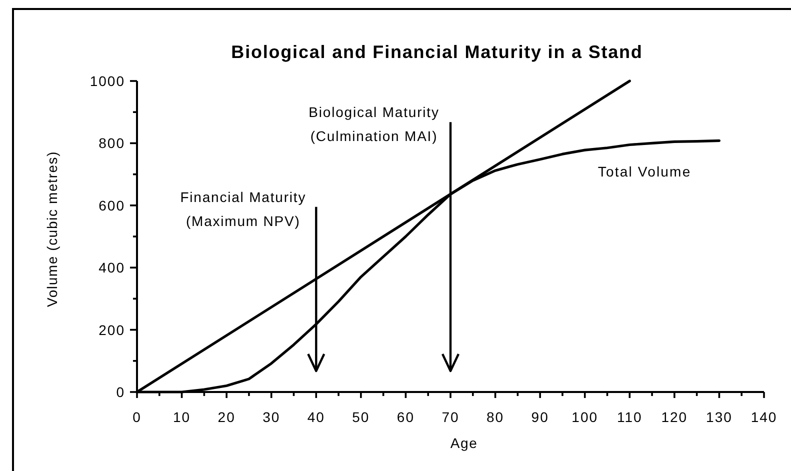 The height and width of the screenshot is (471, 791). Describe the element at coordinates (405, 417) in the screenshot. I see `x-tick-label: 60` at that location.